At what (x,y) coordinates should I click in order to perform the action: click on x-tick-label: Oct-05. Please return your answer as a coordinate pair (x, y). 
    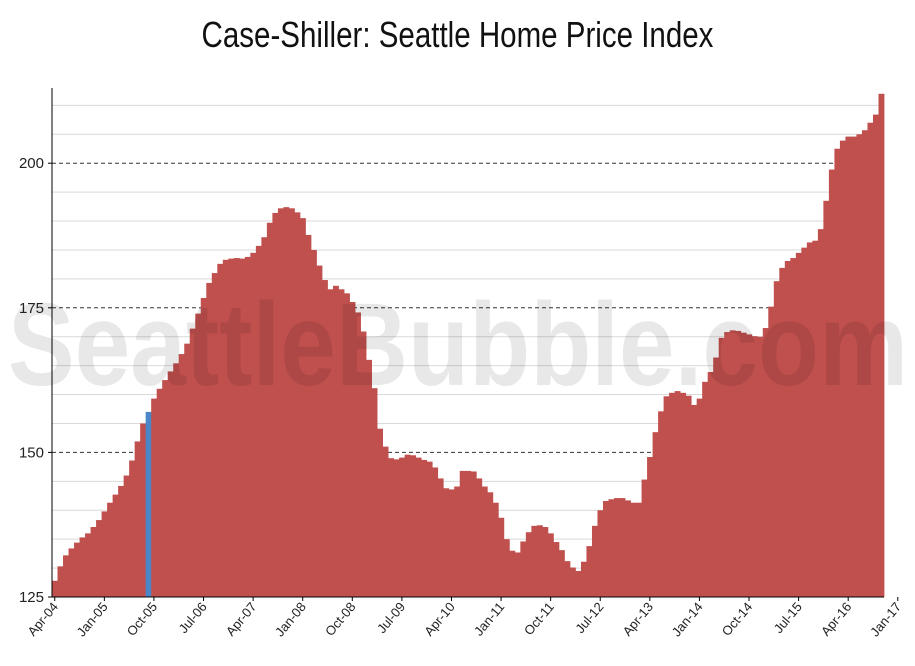
    Looking at the image, I should click on (142, 619).